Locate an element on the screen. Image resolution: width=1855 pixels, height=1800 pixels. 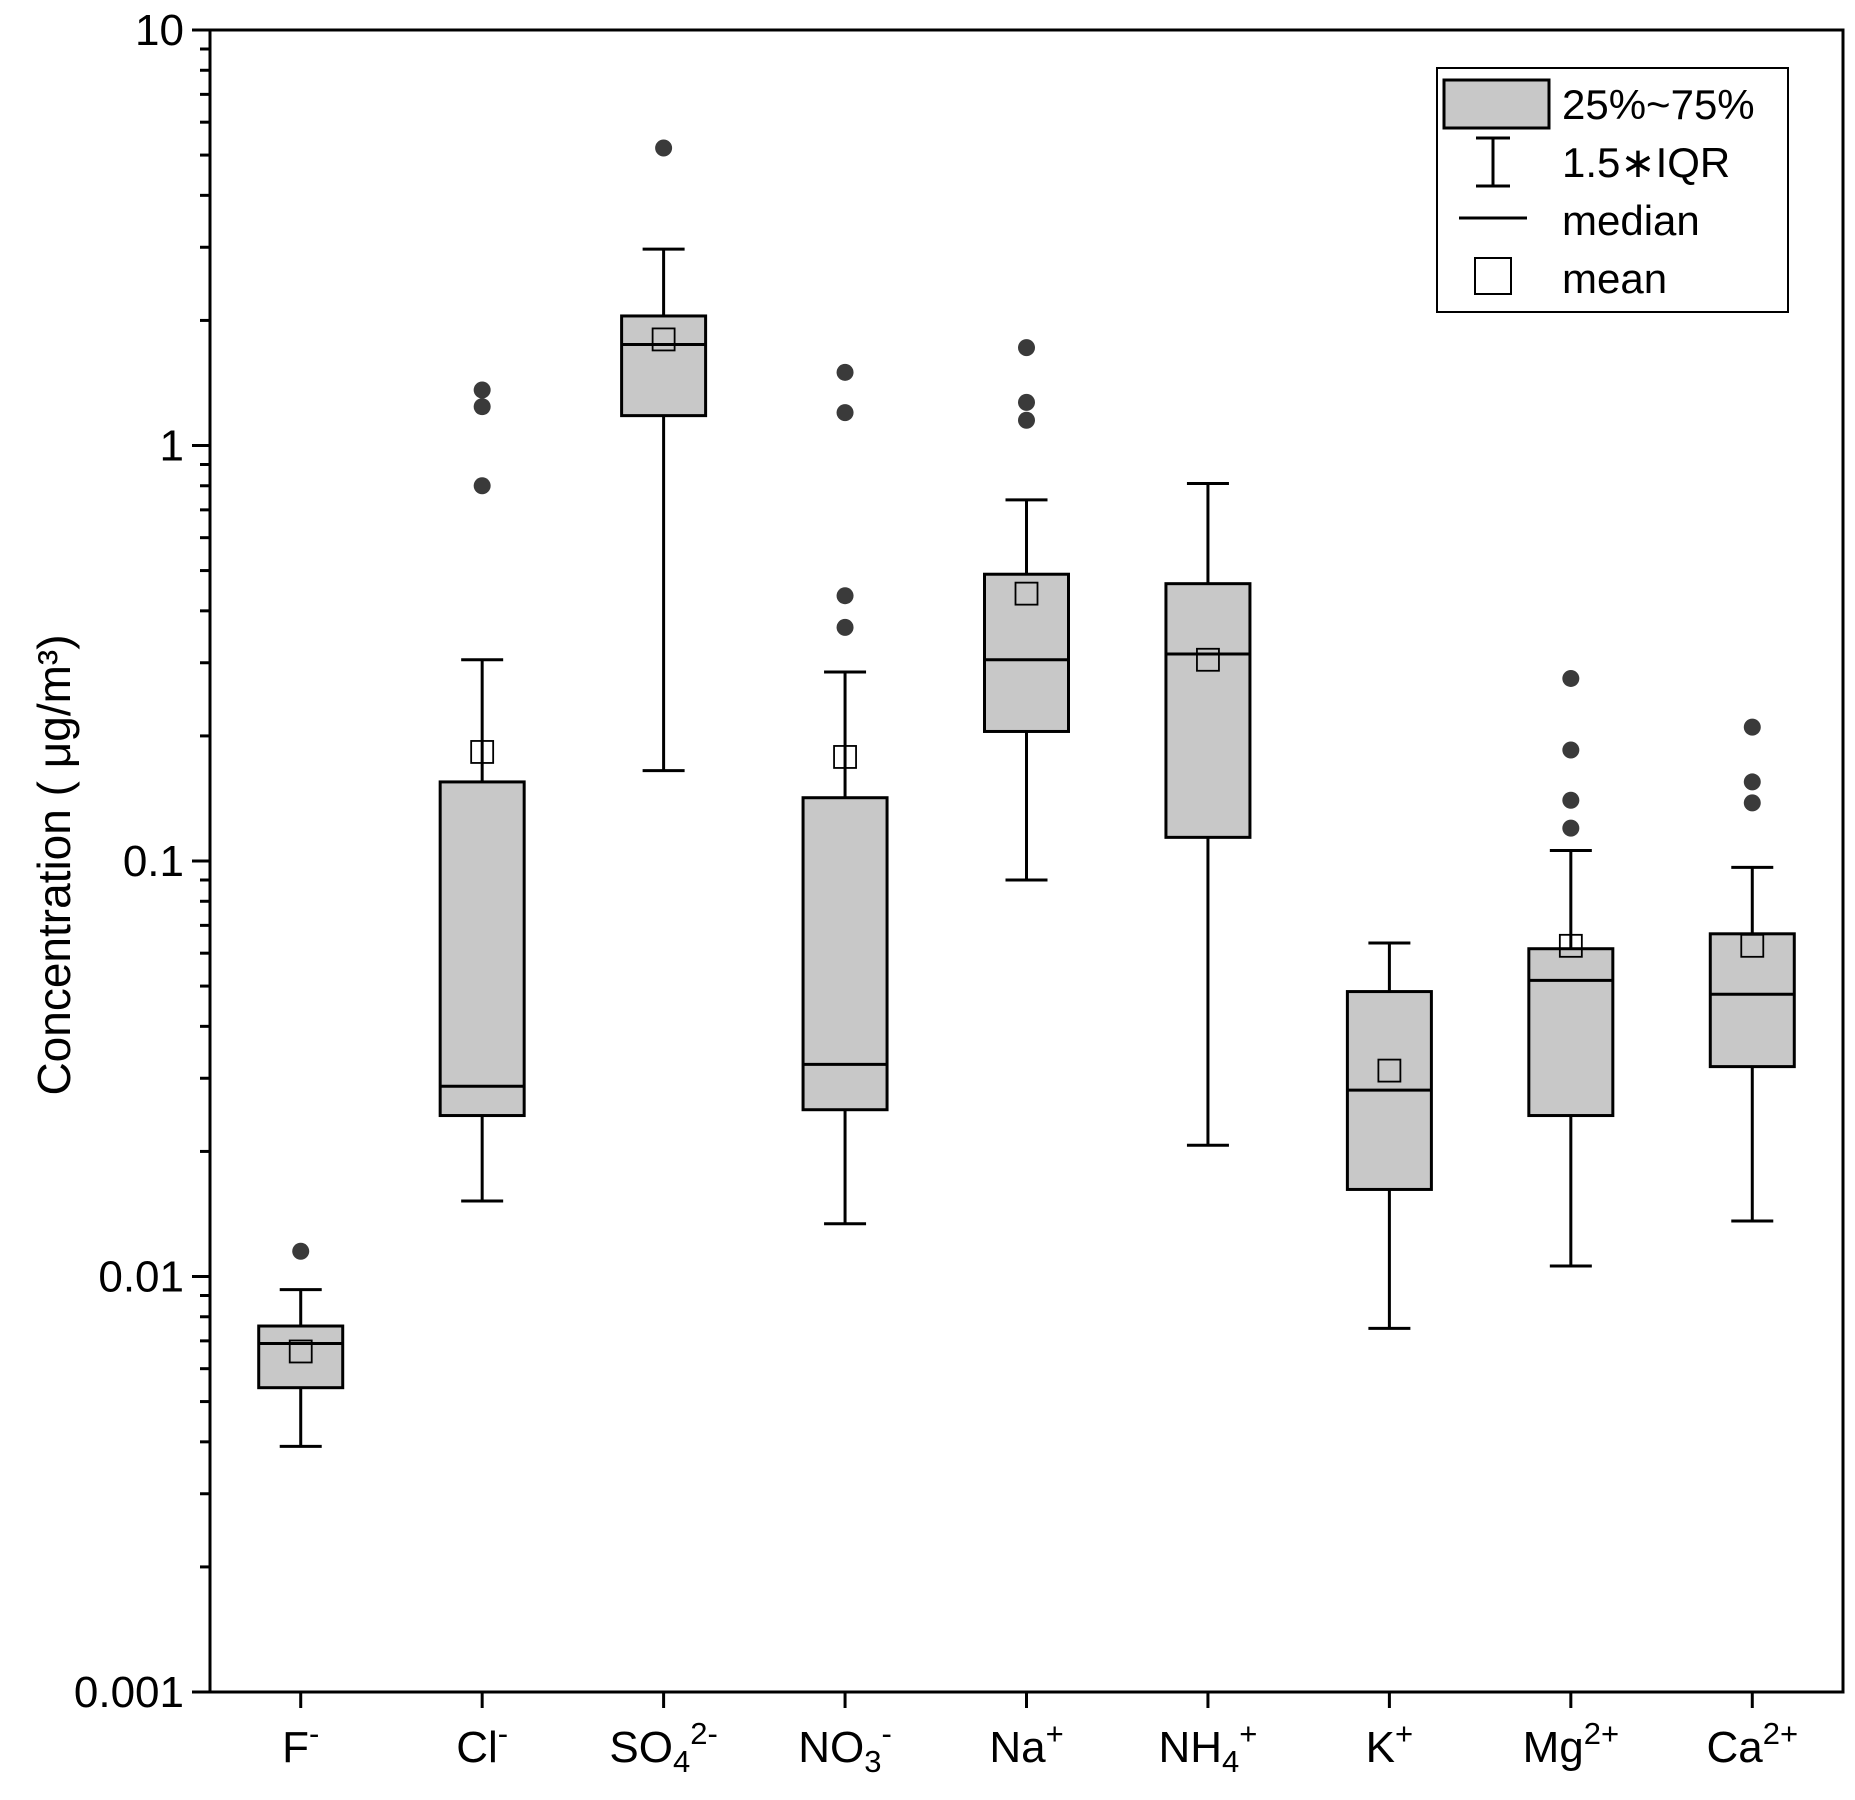
x-category-label: NO3- is located at coordinates (845, 1747).